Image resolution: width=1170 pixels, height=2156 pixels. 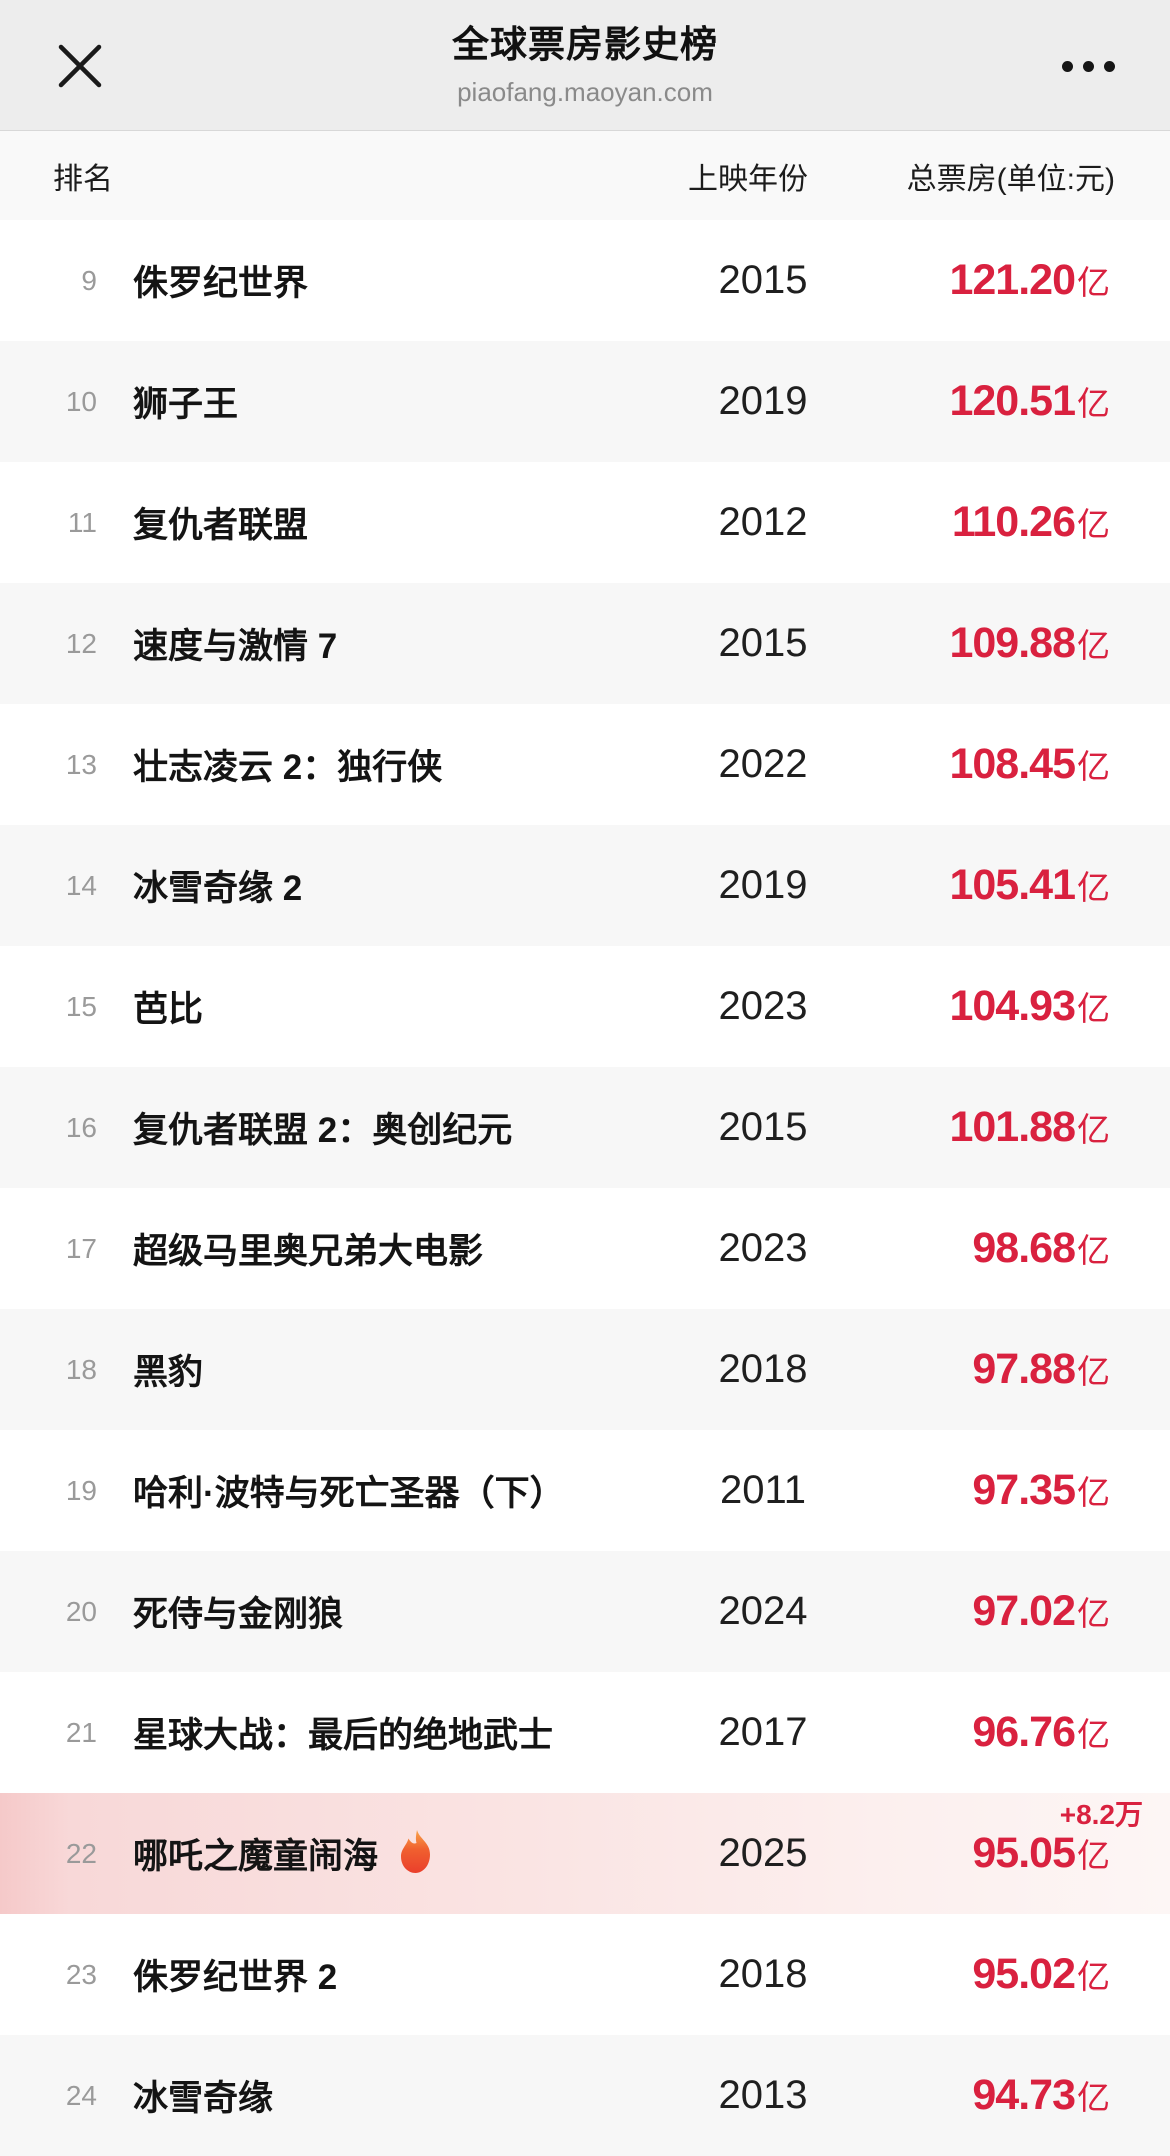 I want to click on boxoffice-number: 104.93, so click(x=1012, y=1006).